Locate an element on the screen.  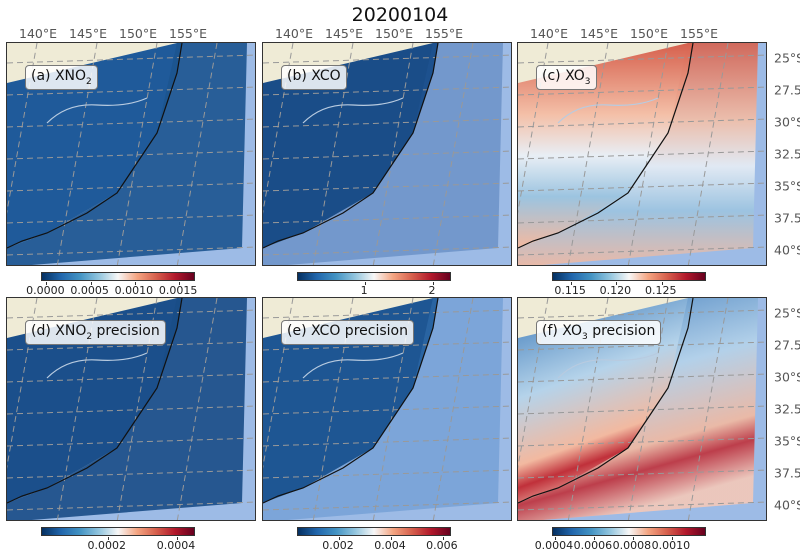
colorbar-b is located at coordinates (374, 278).